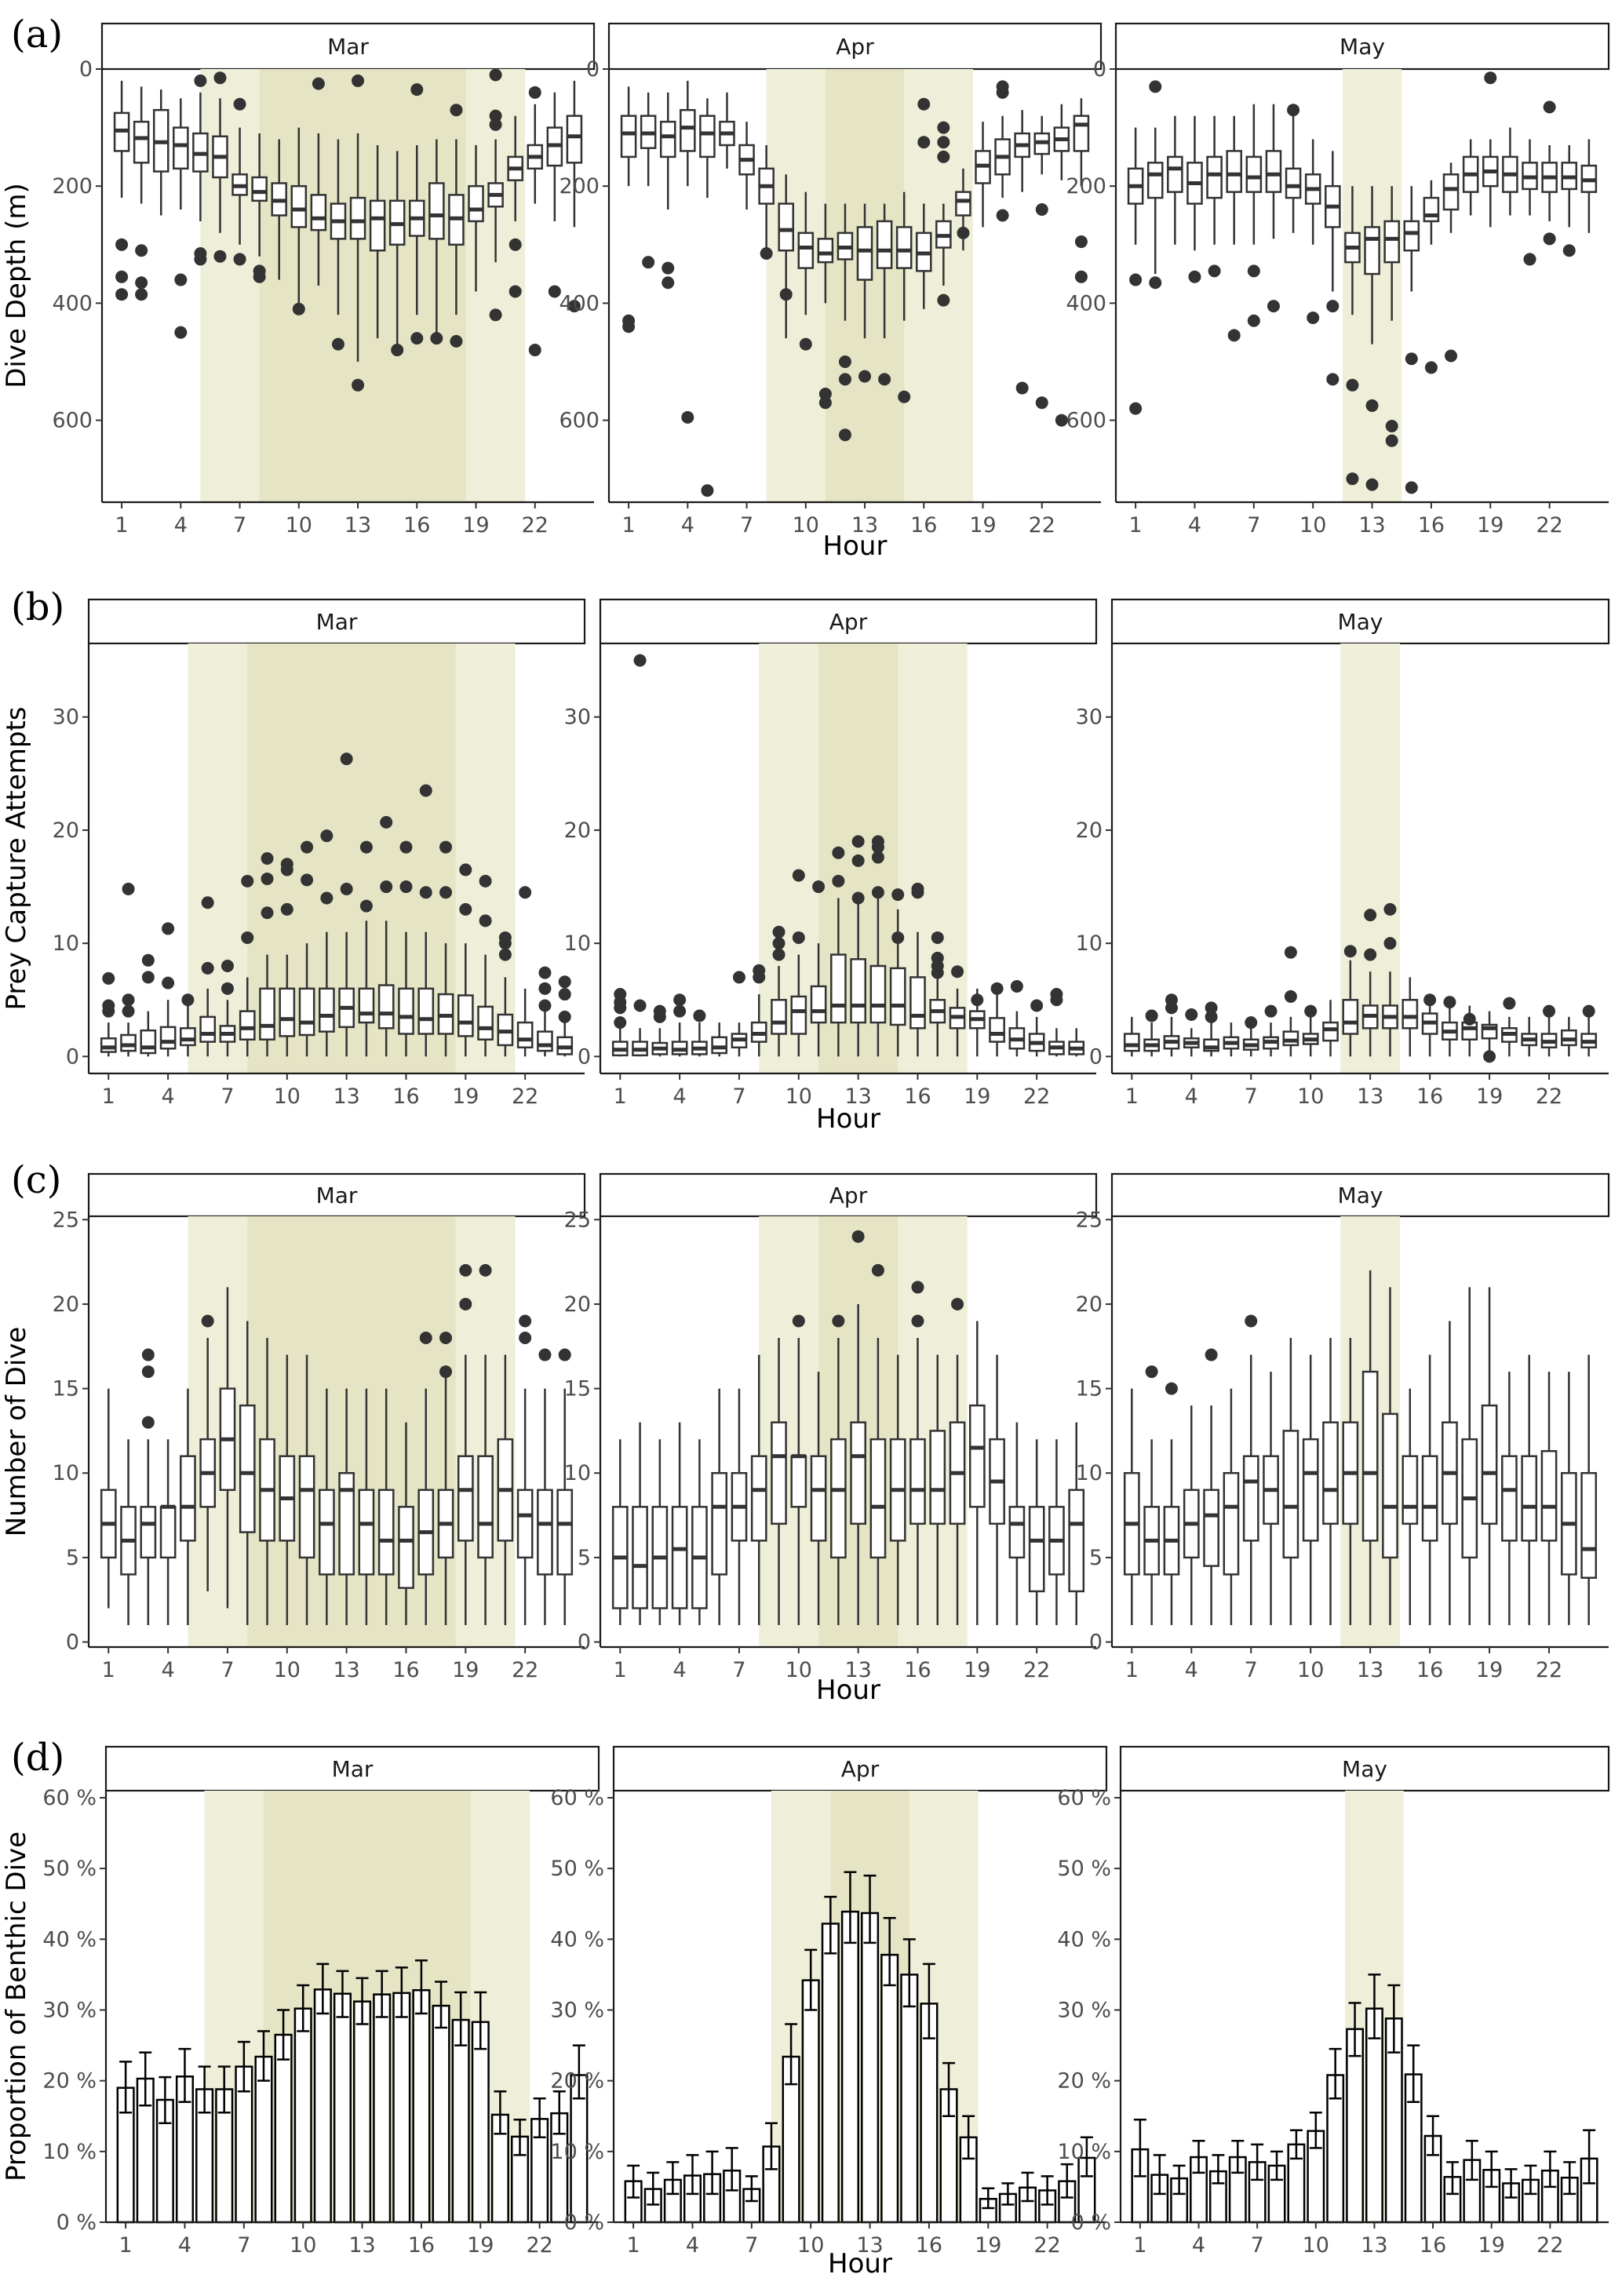 This screenshot has width=1622, height=2296. What do you see at coordinates (1132, 1096) in the screenshot?
I see `x-tick-label: 1` at bounding box center [1132, 1096].